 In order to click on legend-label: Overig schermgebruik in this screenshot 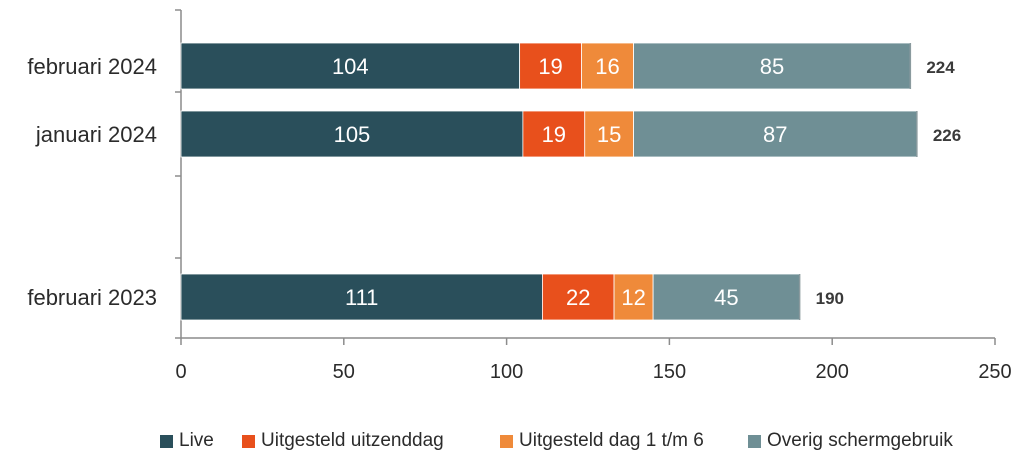, I will do `click(860, 440)`.